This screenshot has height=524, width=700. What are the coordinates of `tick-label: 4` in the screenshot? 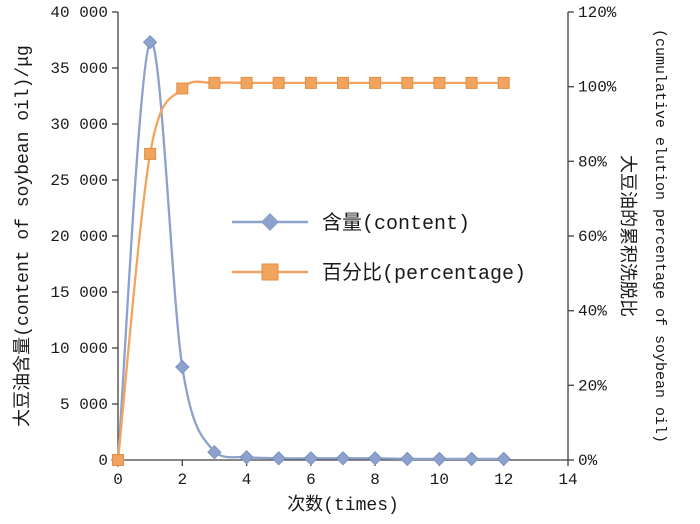 It's located at (247, 480).